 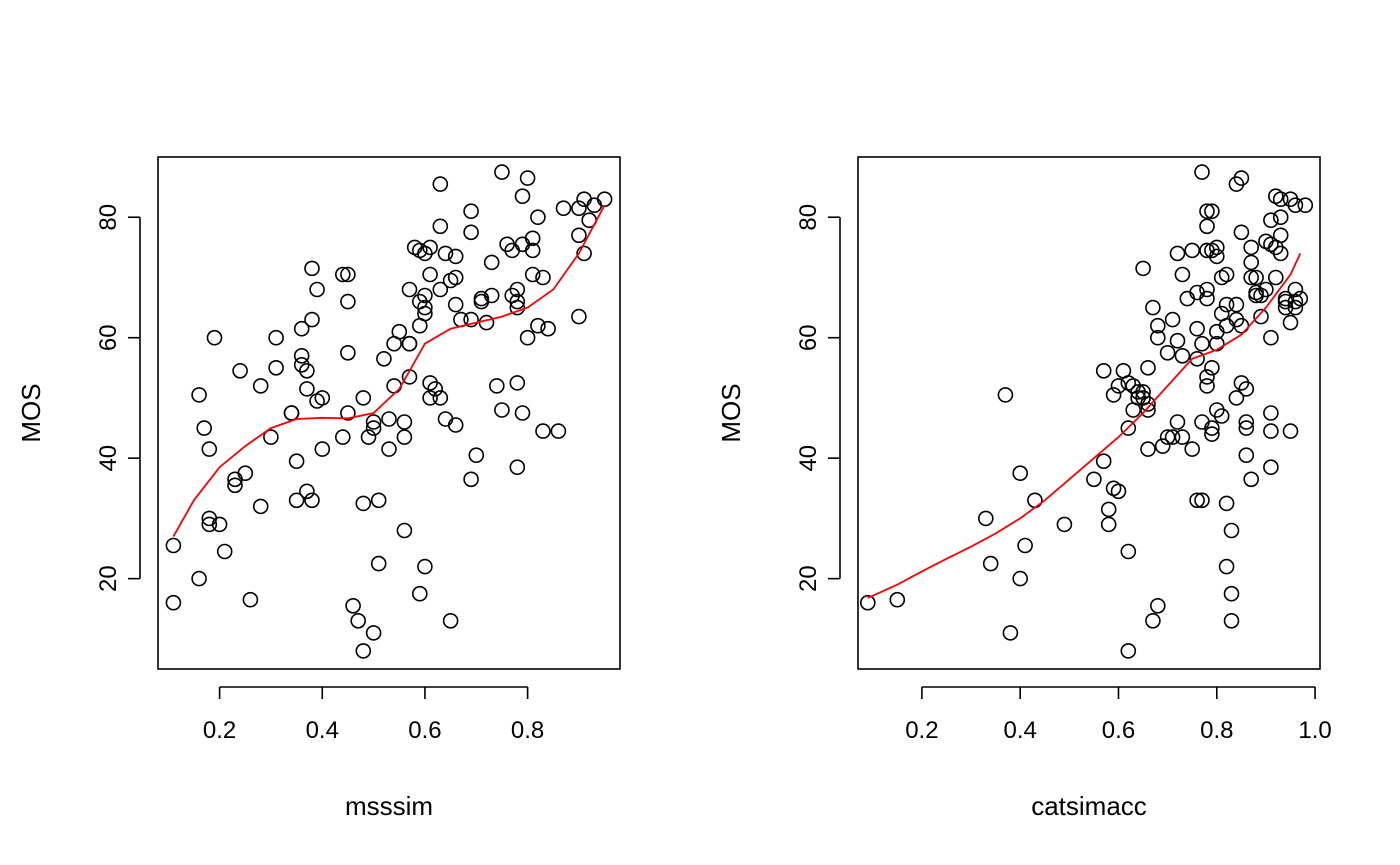 What do you see at coordinates (808, 337) in the screenshot?
I see `y-tick-label: 60` at bounding box center [808, 337].